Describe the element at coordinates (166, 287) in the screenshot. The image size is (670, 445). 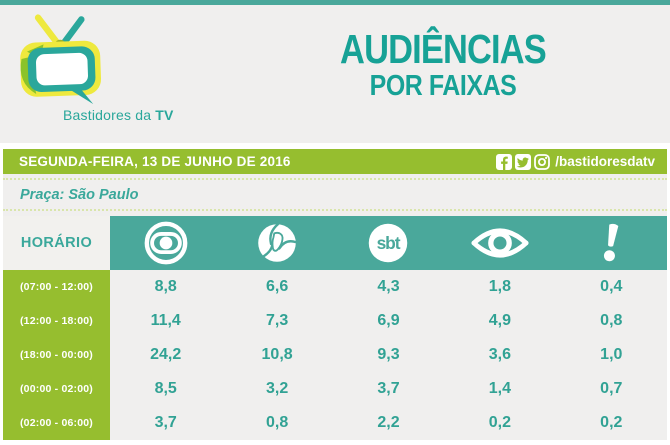
I see `rating-globo: 8,8` at that location.